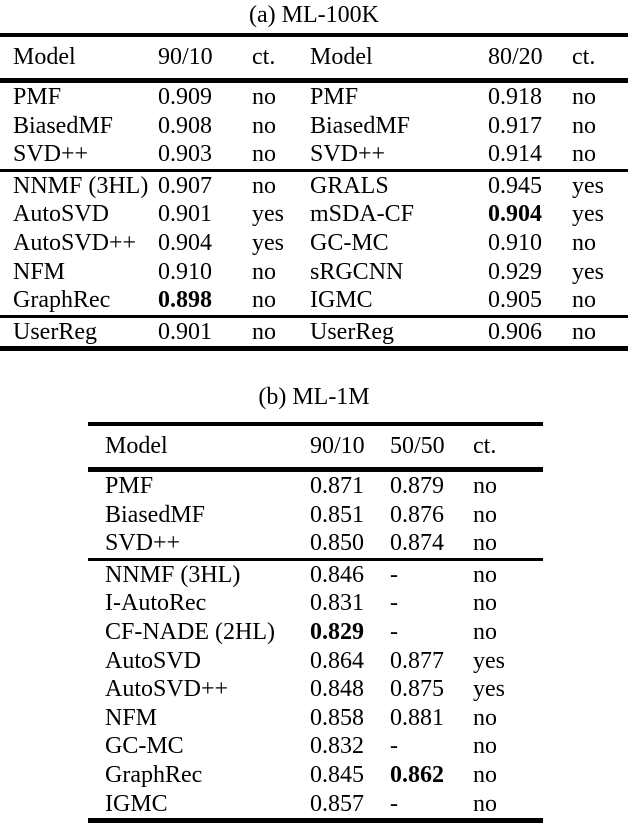  What do you see at coordinates (515, 214) in the screenshot?
I see `cell-rmse-best: 0.904` at bounding box center [515, 214].